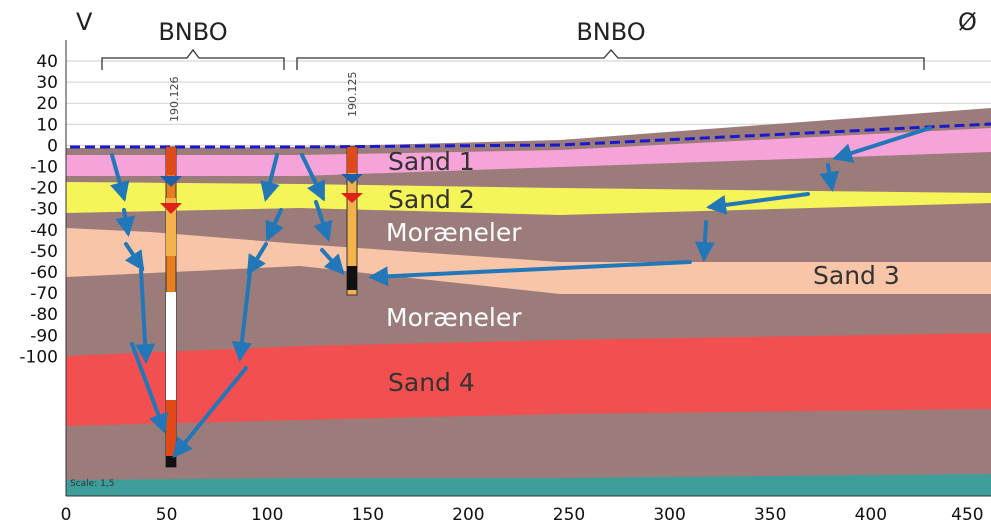 The width and height of the screenshot is (991, 530). I want to click on y-tick-label: -60, so click(44, 273).